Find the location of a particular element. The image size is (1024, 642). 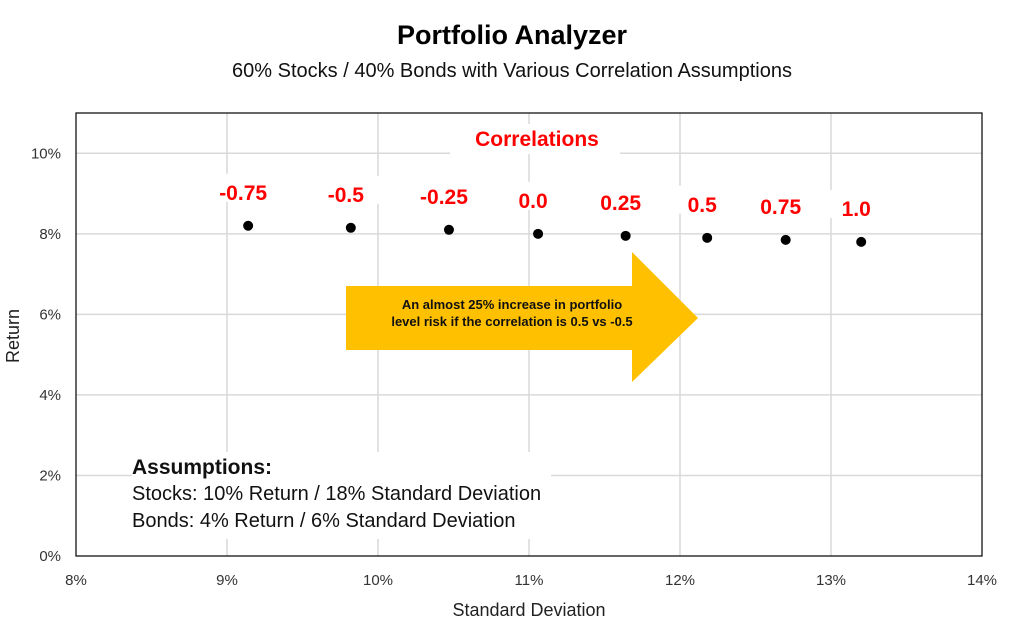

x-tick-label: 10% is located at coordinates (378, 580).